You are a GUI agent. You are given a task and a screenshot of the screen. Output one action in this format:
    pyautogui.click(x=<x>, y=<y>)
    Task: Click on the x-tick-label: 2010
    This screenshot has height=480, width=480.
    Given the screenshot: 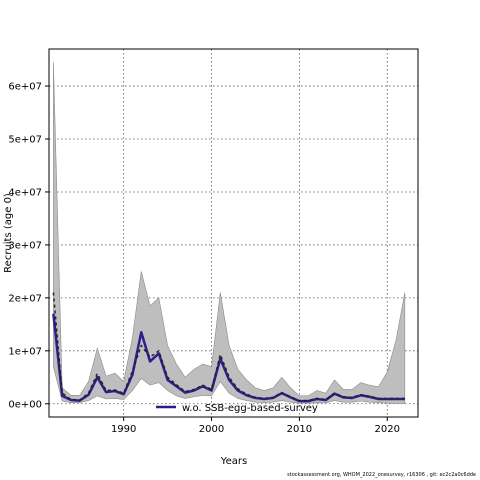 What is the action you would take?
    pyautogui.click(x=299, y=429)
    